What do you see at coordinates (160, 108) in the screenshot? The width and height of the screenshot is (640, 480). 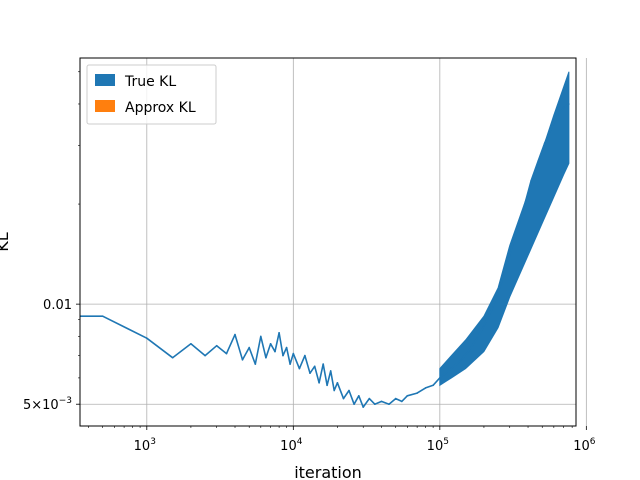 I see `legend-label-approx-kl: Approx KL` at bounding box center [160, 108].